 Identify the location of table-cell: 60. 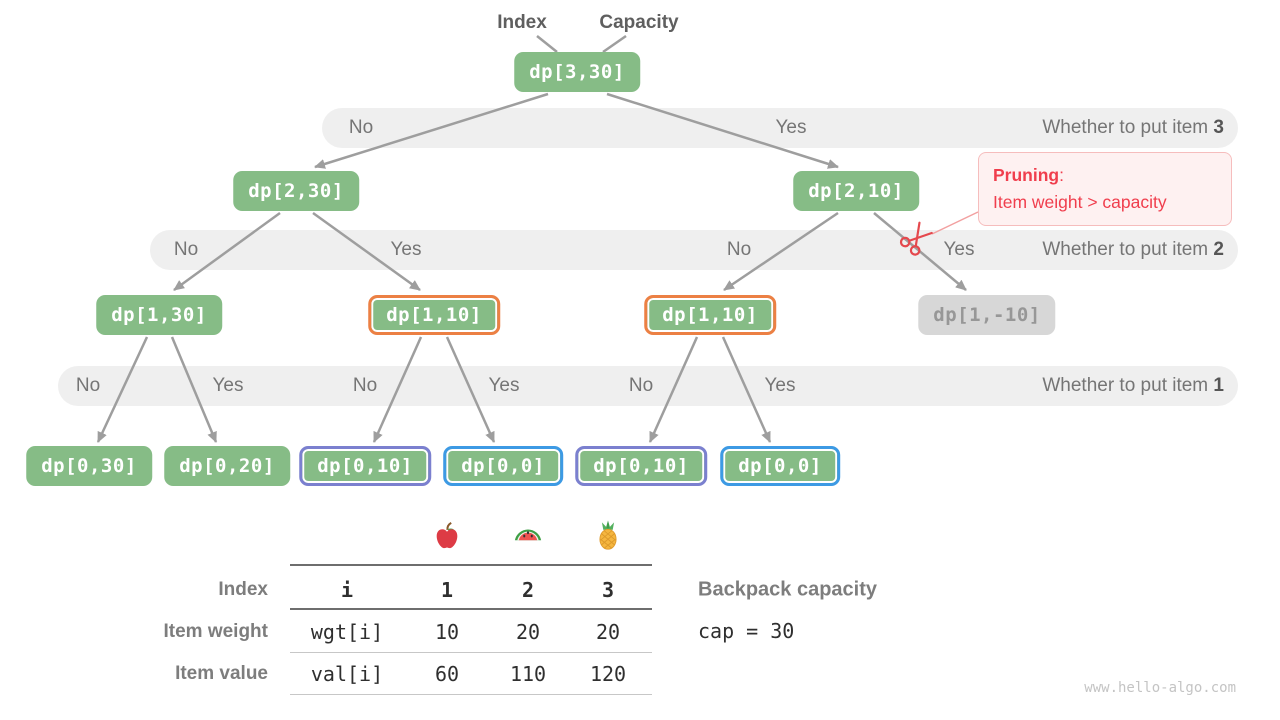
(447, 674).